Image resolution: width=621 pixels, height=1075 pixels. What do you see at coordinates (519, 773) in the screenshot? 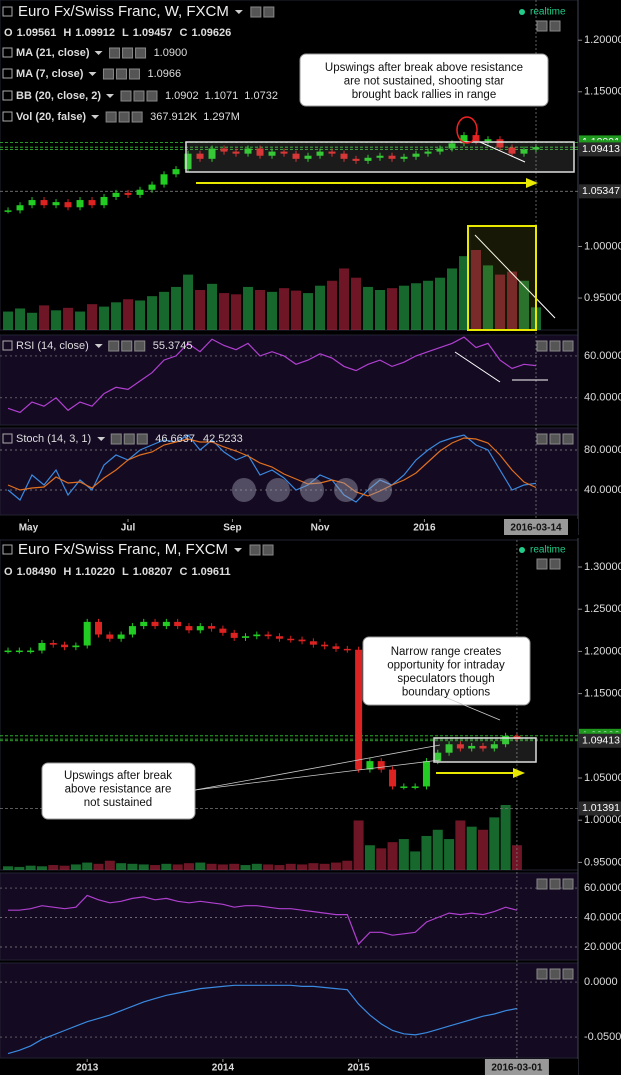
I see `arrow-head` at bounding box center [519, 773].